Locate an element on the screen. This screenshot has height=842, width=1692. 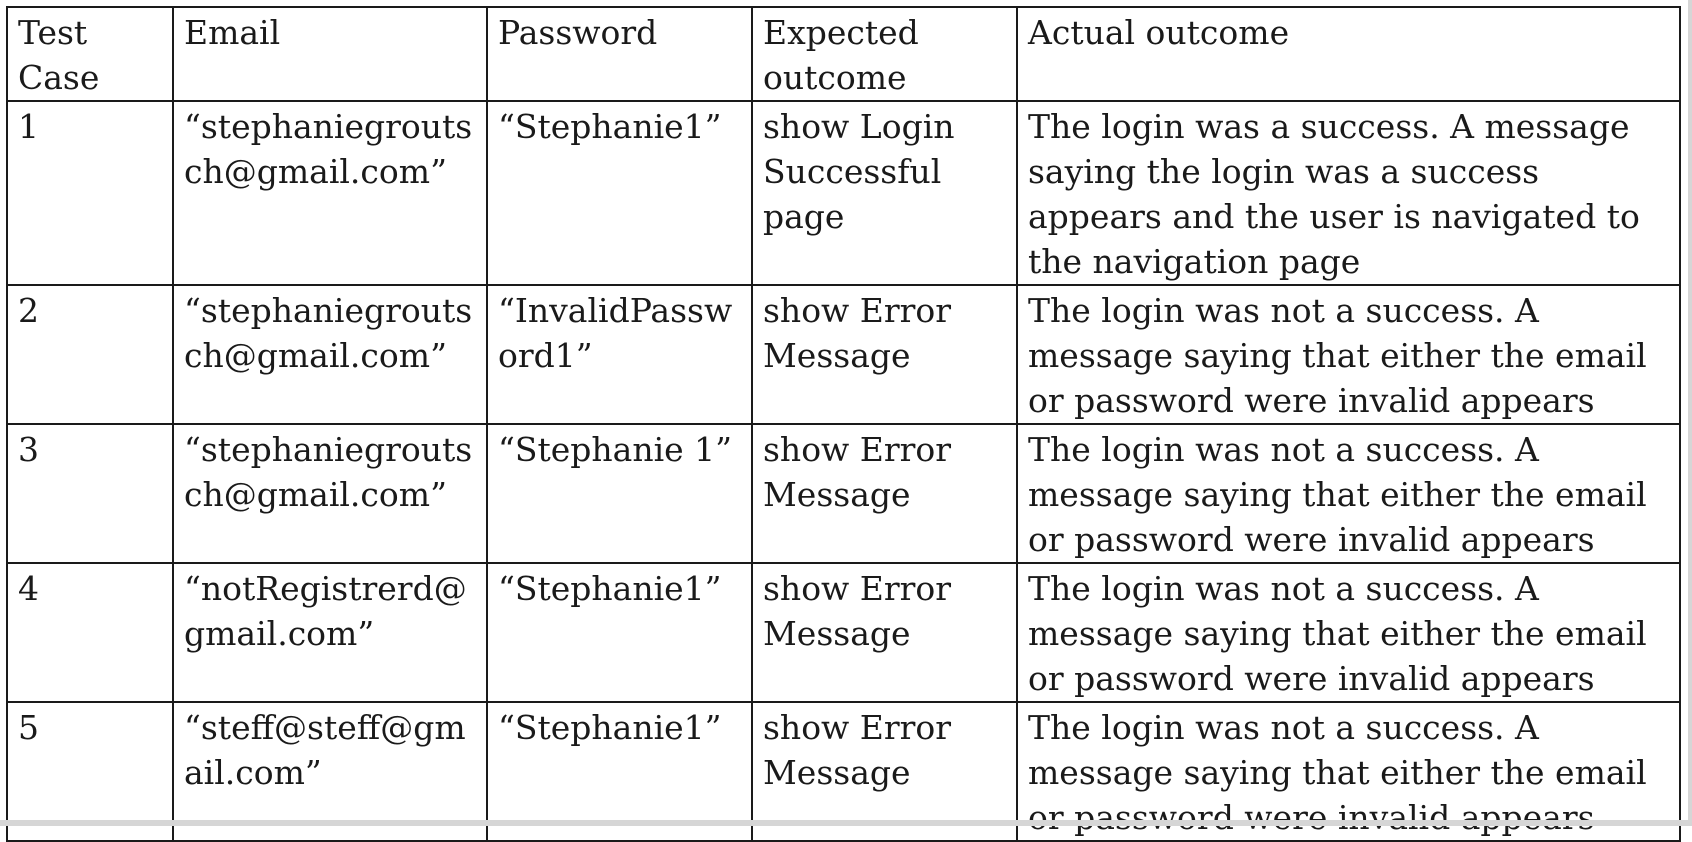
cell-expected-outcome: show Login Successful page is located at coordinates (884, 193).